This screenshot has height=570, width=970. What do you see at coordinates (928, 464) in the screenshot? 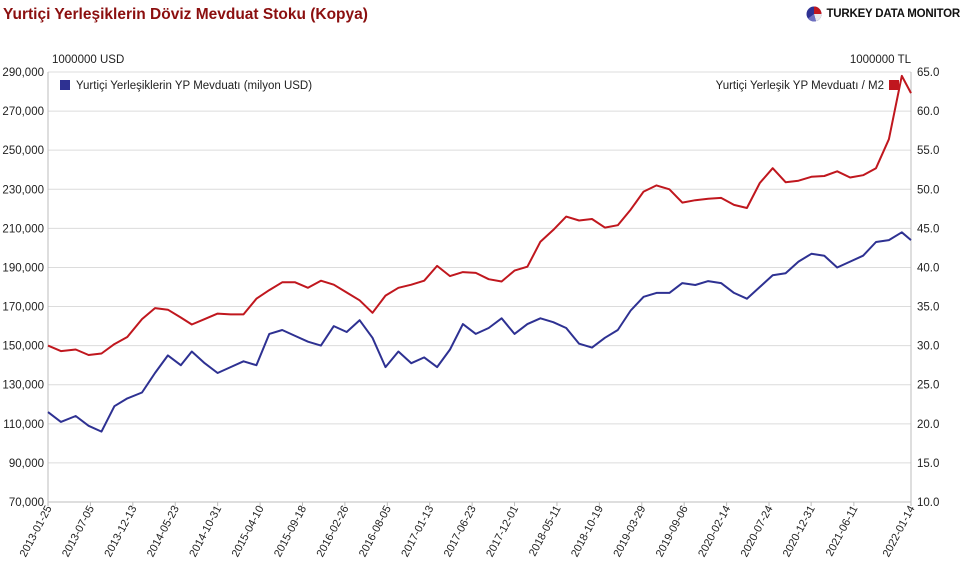
I see `right-axis-tick-label: 15.0` at bounding box center [928, 464].